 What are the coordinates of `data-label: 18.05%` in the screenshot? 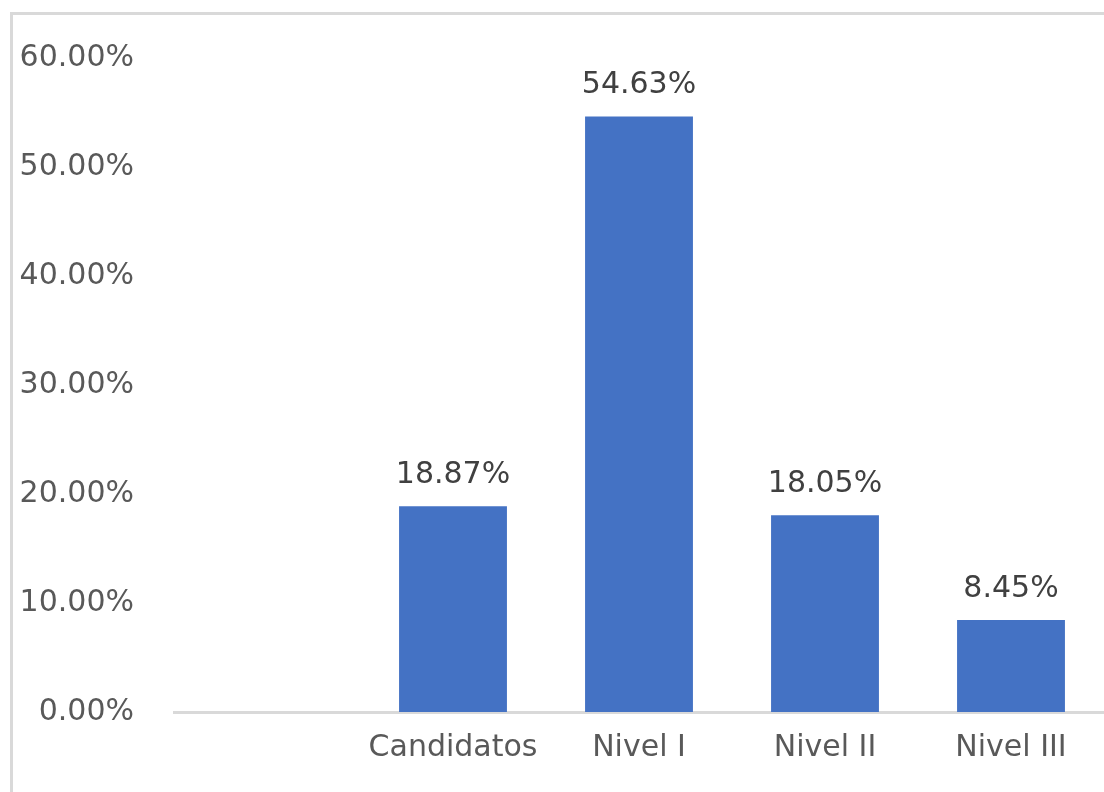 It's located at (825, 482).